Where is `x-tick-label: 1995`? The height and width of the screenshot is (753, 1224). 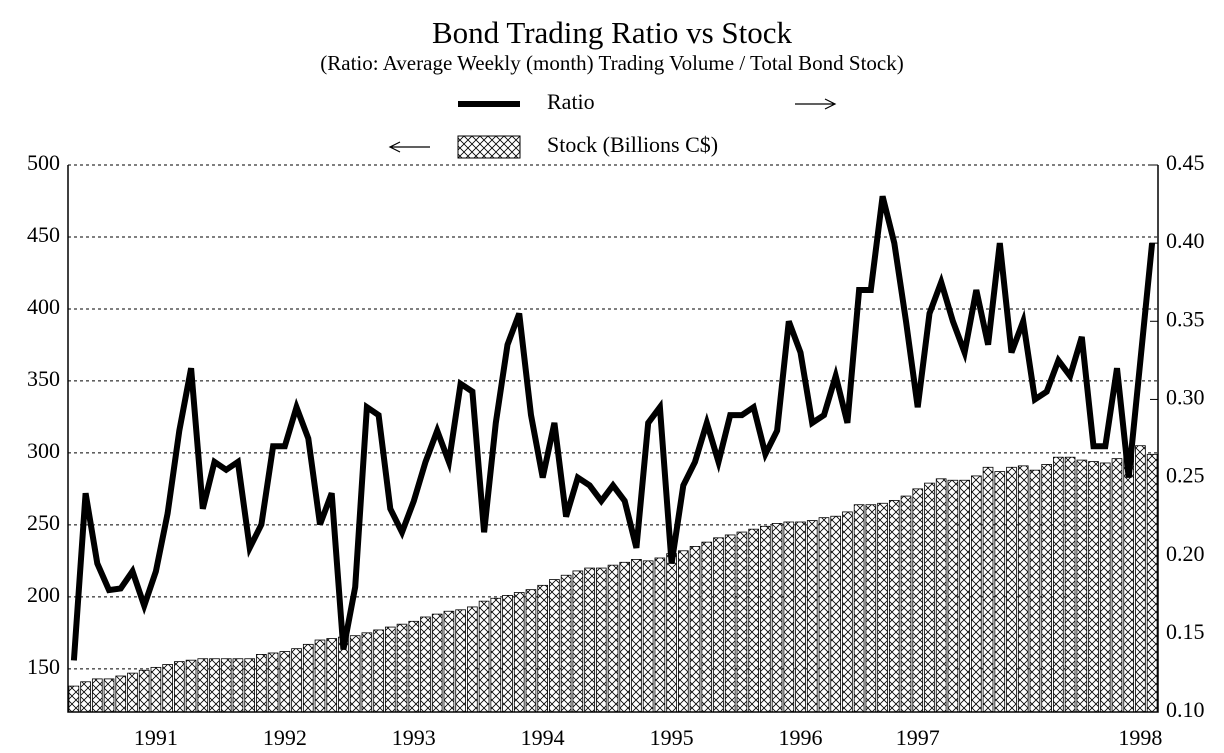
x-tick-label: 1995 is located at coordinates (672, 737).